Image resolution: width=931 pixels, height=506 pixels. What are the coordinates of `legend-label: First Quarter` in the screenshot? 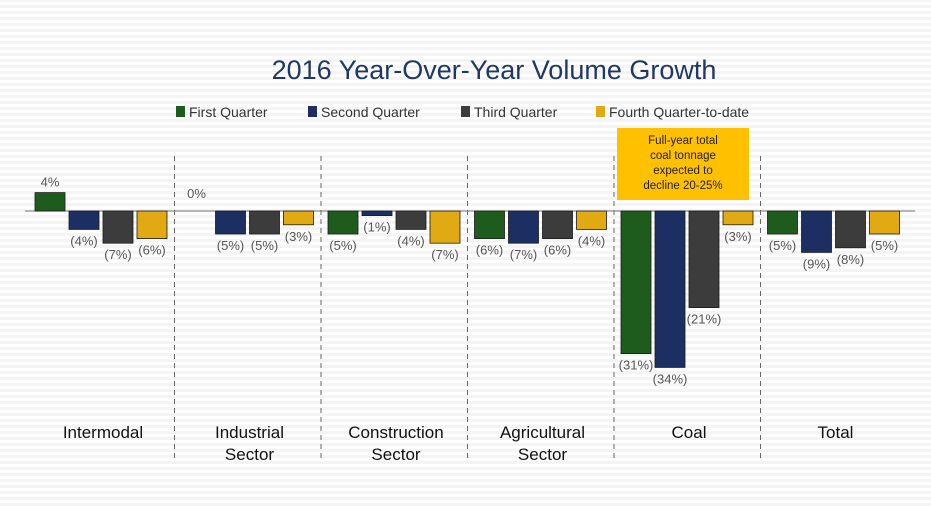 It's located at (228, 112).